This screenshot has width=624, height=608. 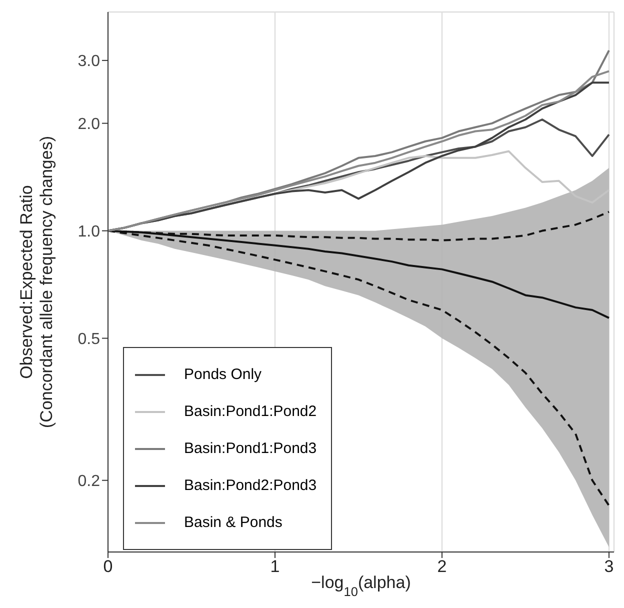 What do you see at coordinates (36, 282) in the screenshot?
I see `y-axis-title: Observed:Expected Ratio (Concordant allele frequency changes)` at bounding box center [36, 282].